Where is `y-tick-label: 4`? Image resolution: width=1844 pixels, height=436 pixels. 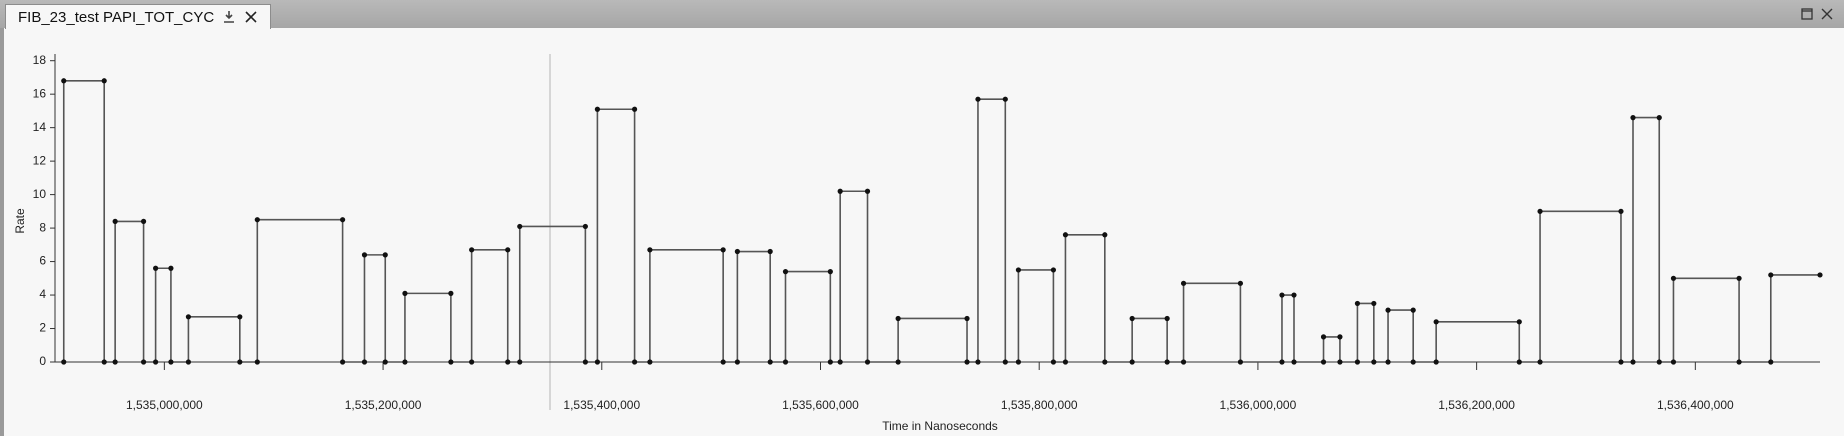 y-tick-label: 4 is located at coordinates (42, 294).